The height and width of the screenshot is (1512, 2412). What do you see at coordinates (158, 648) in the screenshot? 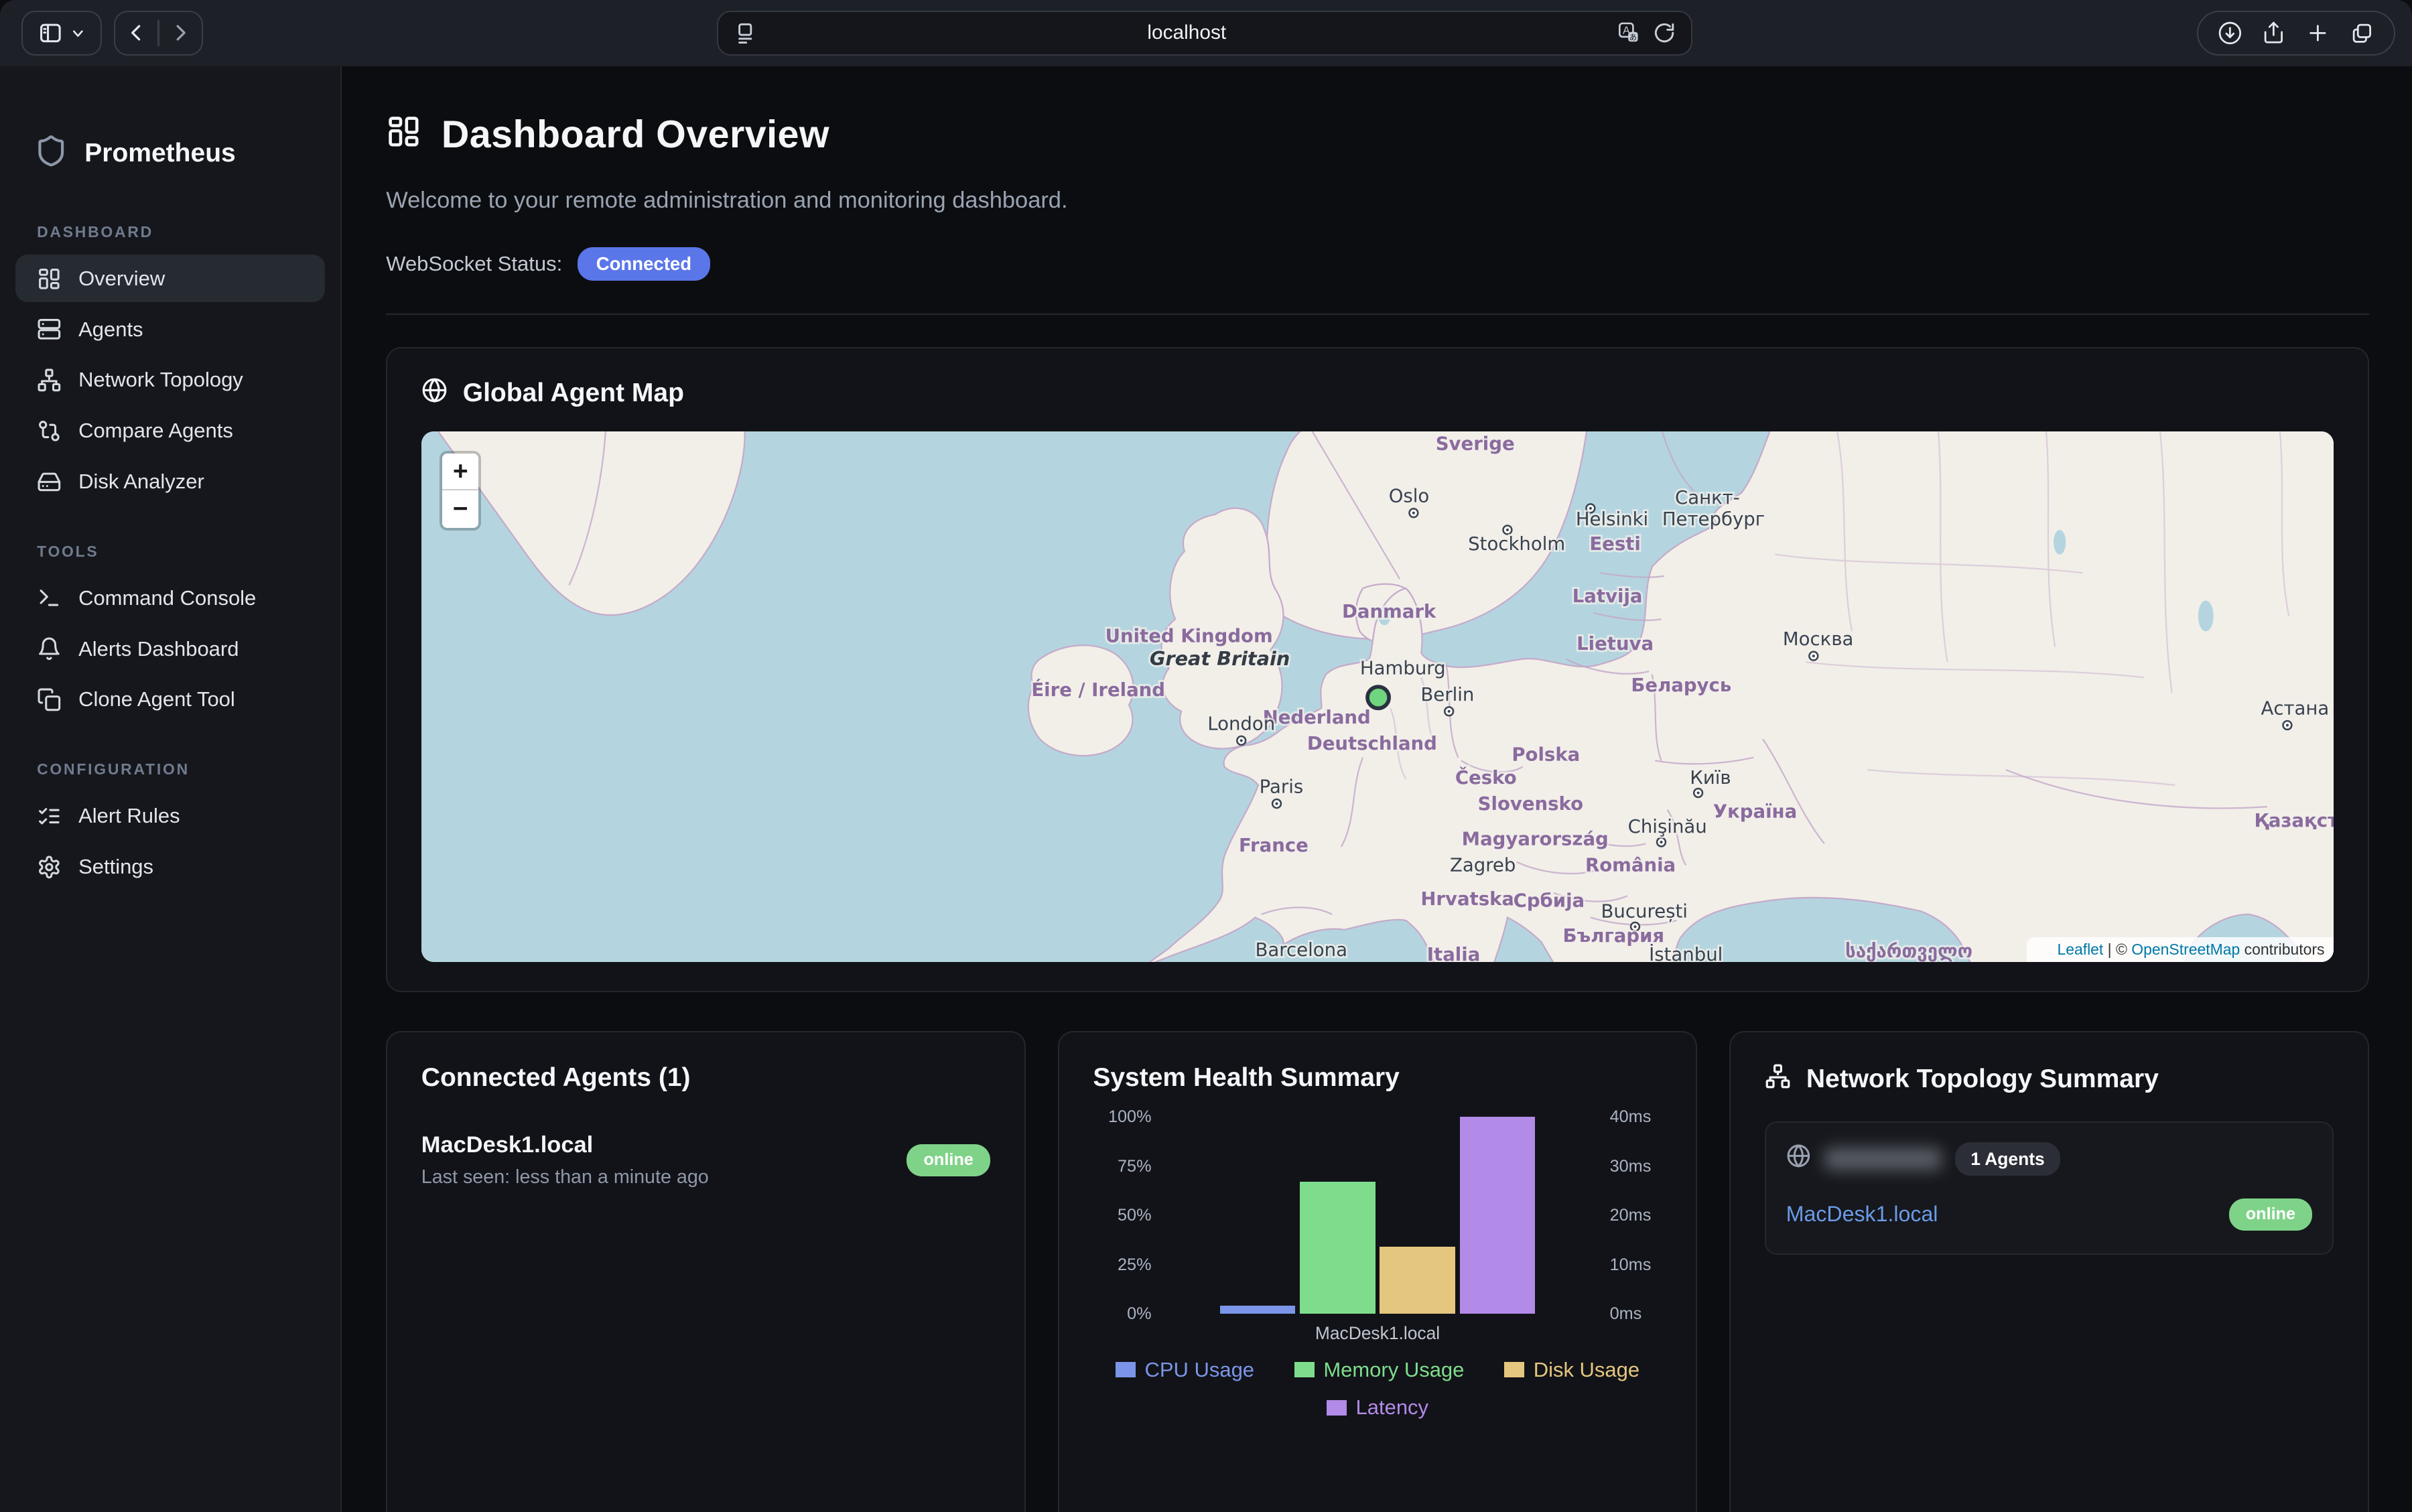
I see `sidebar-item-label: Alerts Dashboard` at bounding box center [158, 648].